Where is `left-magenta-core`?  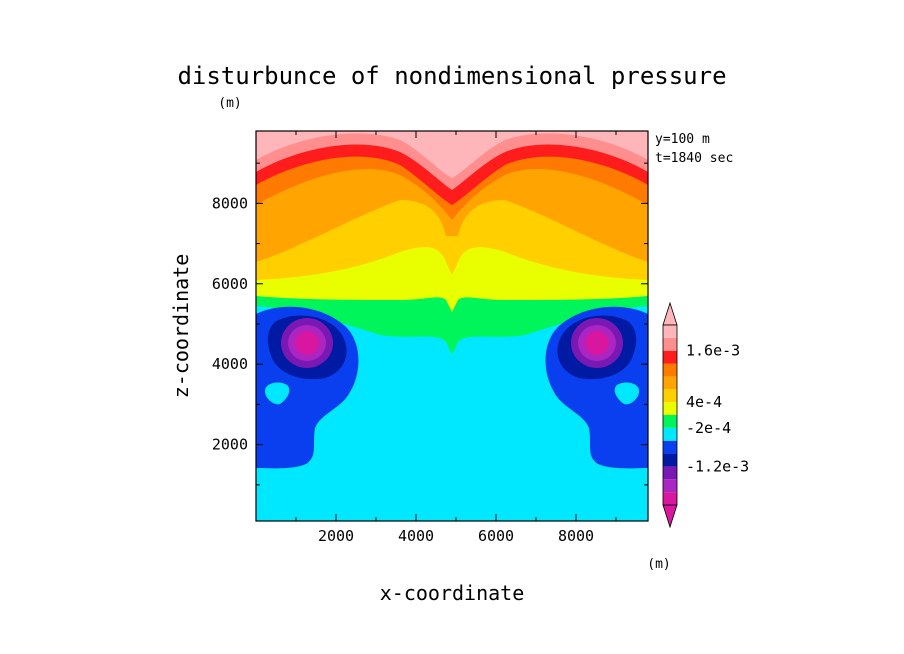 left-magenta-core is located at coordinates (307, 343).